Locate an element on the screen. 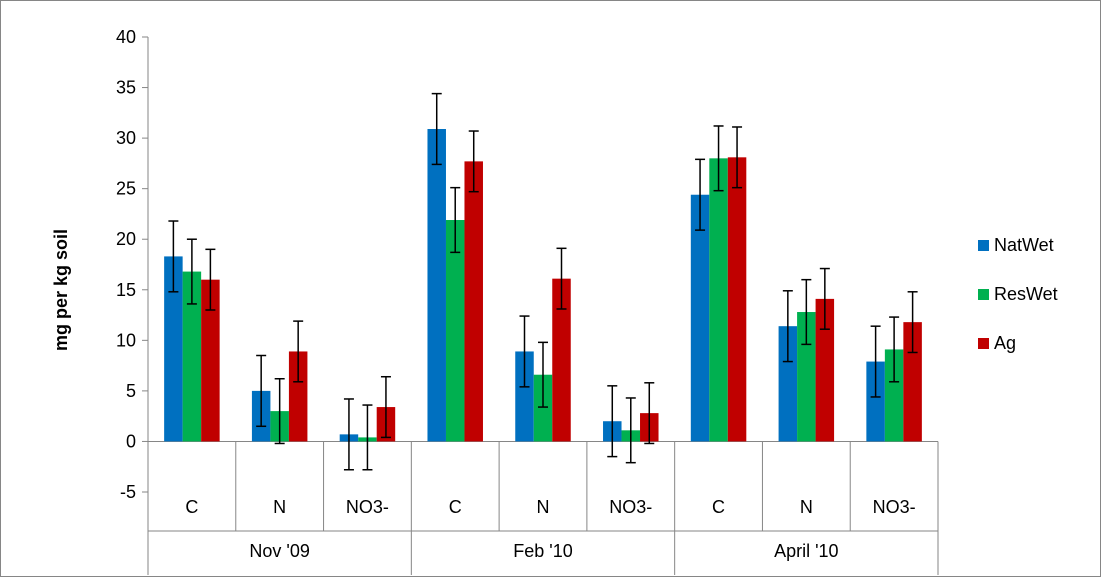  y-tick-label: 5 is located at coordinates (131, 391).